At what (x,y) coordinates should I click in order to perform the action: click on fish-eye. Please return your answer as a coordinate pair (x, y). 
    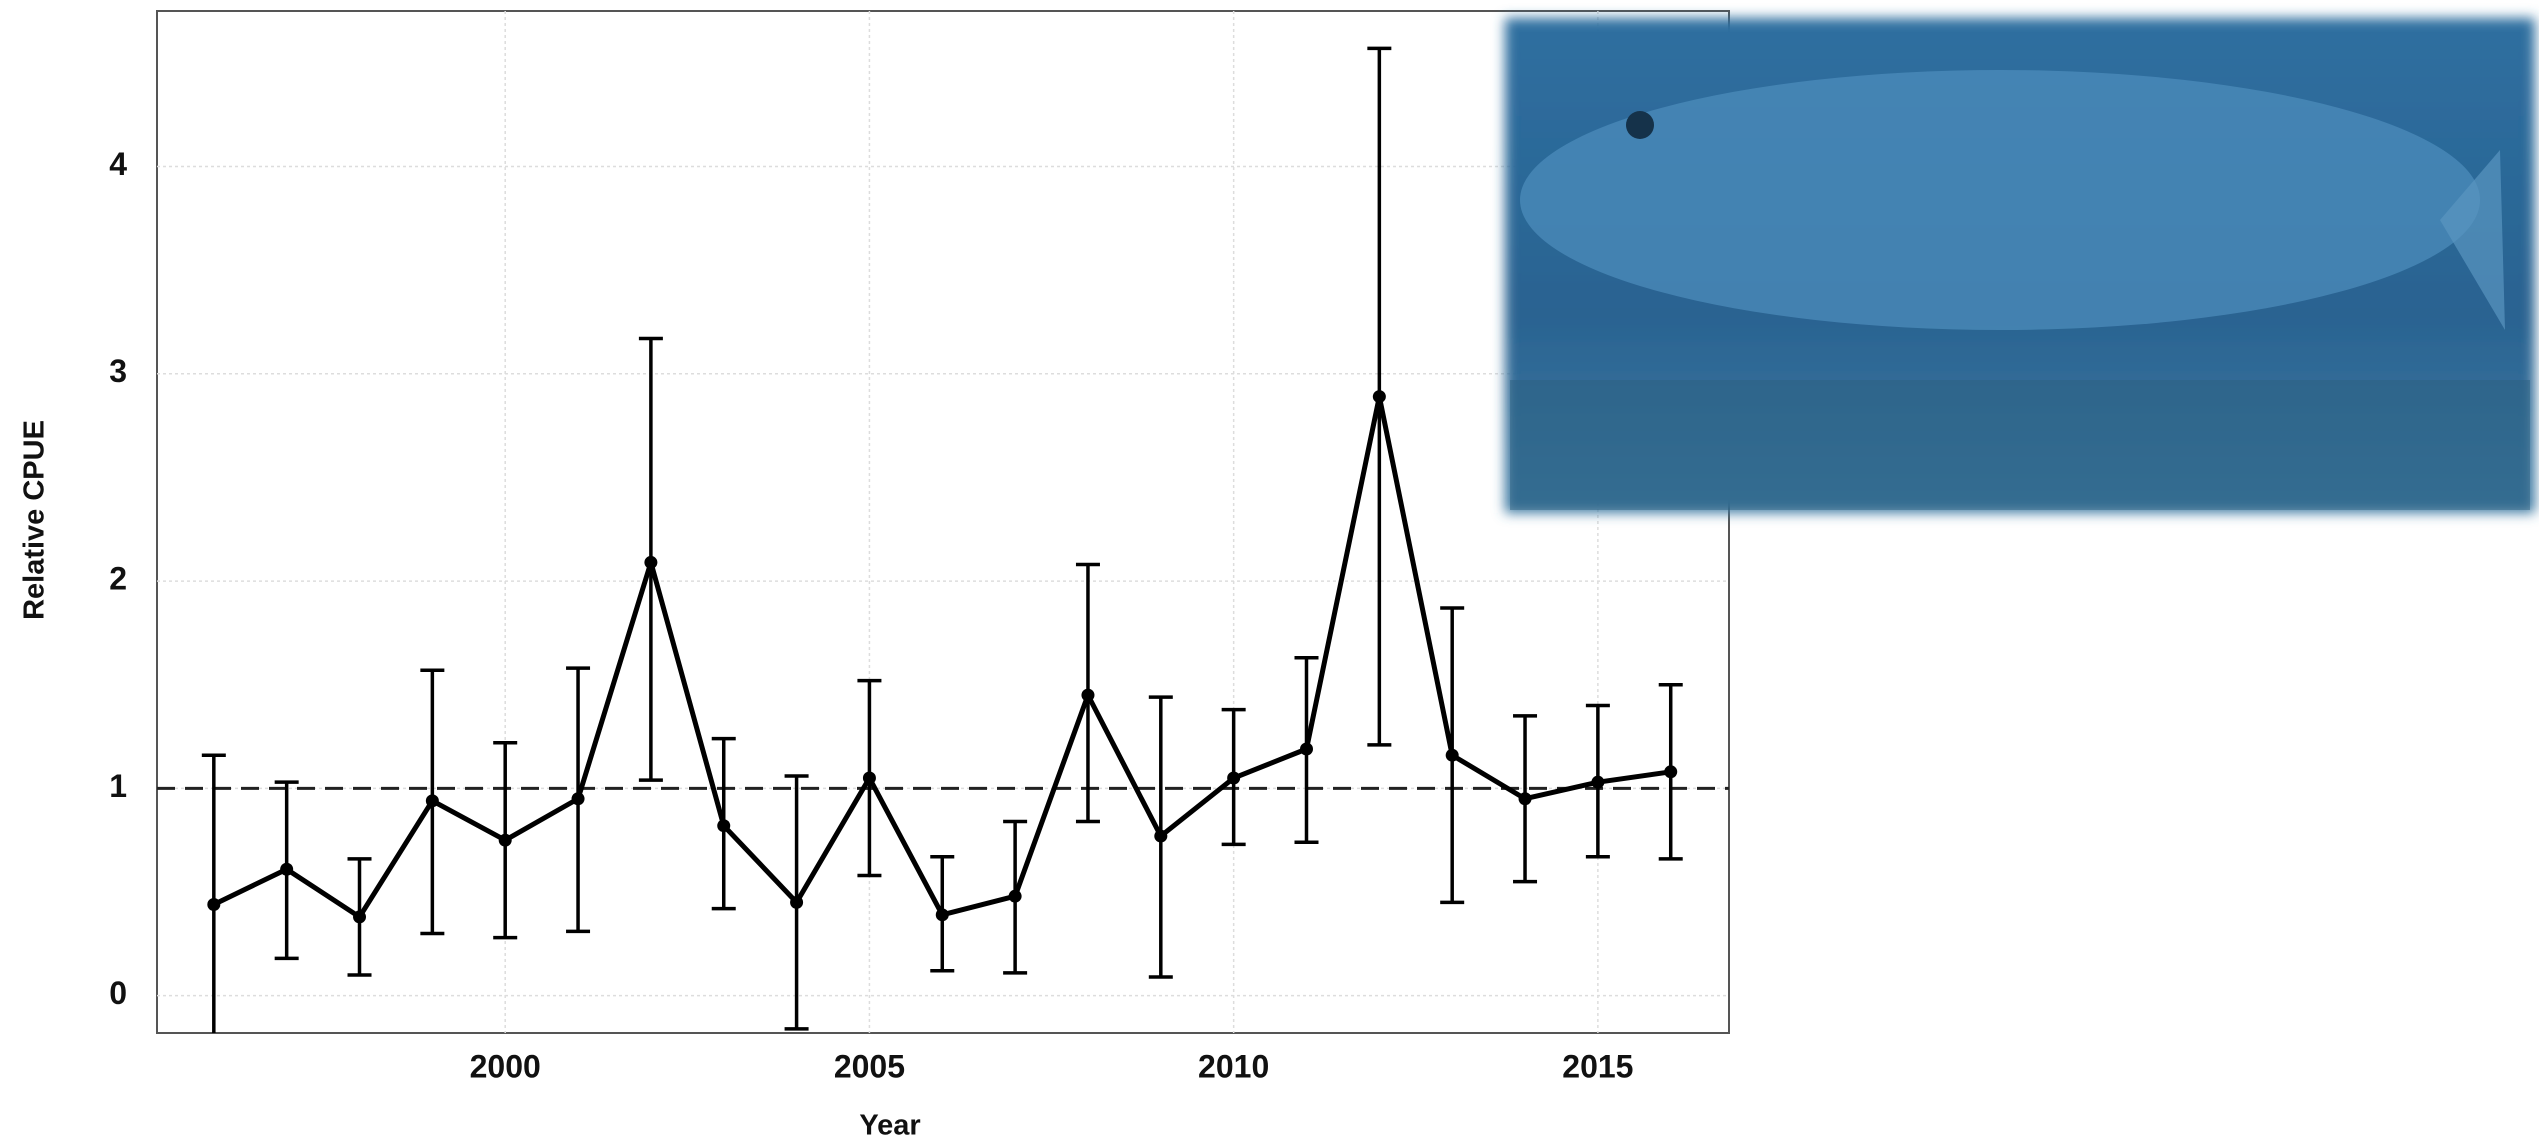
    Looking at the image, I should click on (1640, 125).